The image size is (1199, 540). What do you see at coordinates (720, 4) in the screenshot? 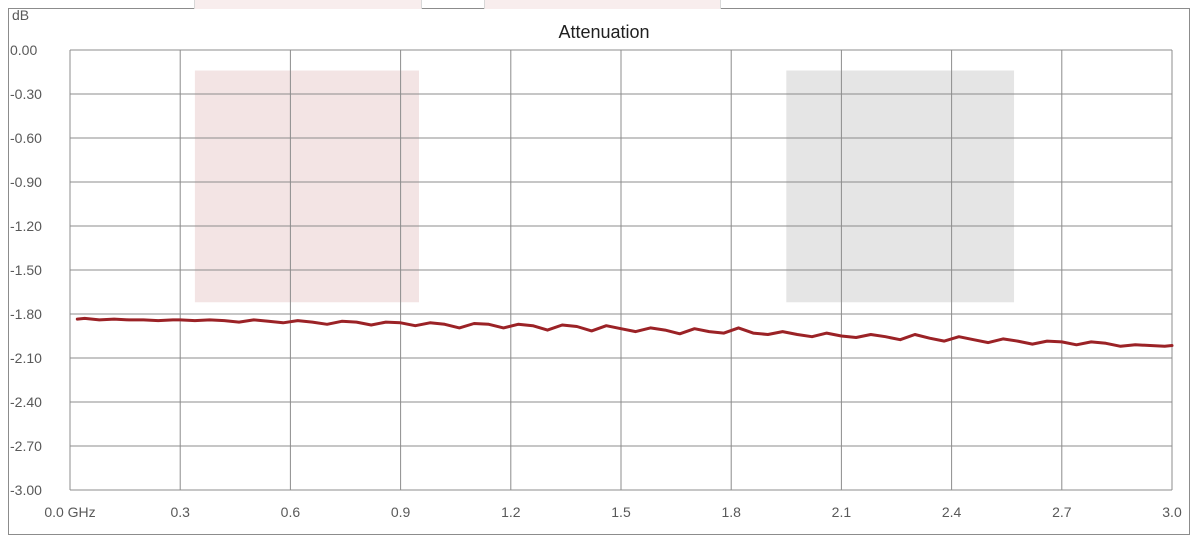
I see `top-band-right-edge-right` at bounding box center [720, 4].